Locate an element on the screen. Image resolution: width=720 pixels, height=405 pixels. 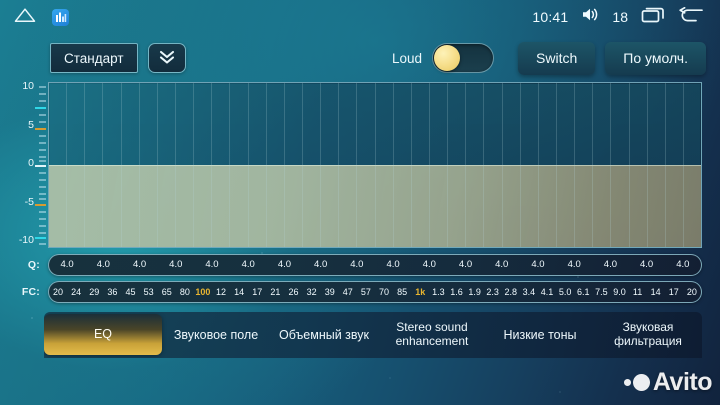
tab-stereo-sound-enhancement: Stereo sound enhancement is located at coordinates (432, 334).